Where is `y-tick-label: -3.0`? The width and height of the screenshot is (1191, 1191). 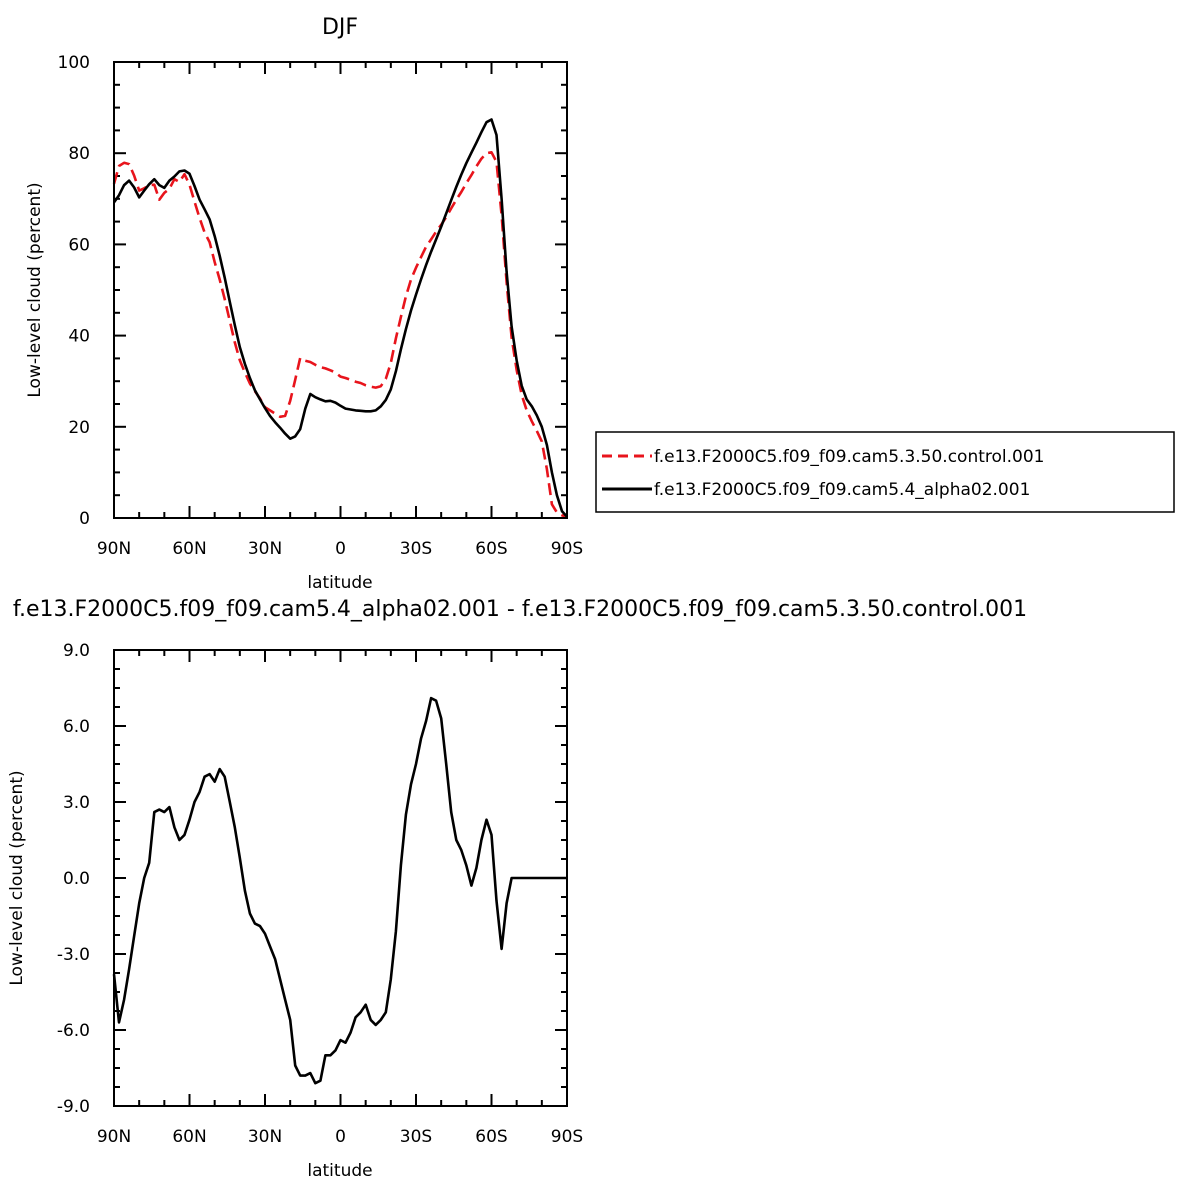 y-tick-label: -3.0 is located at coordinates (73, 955).